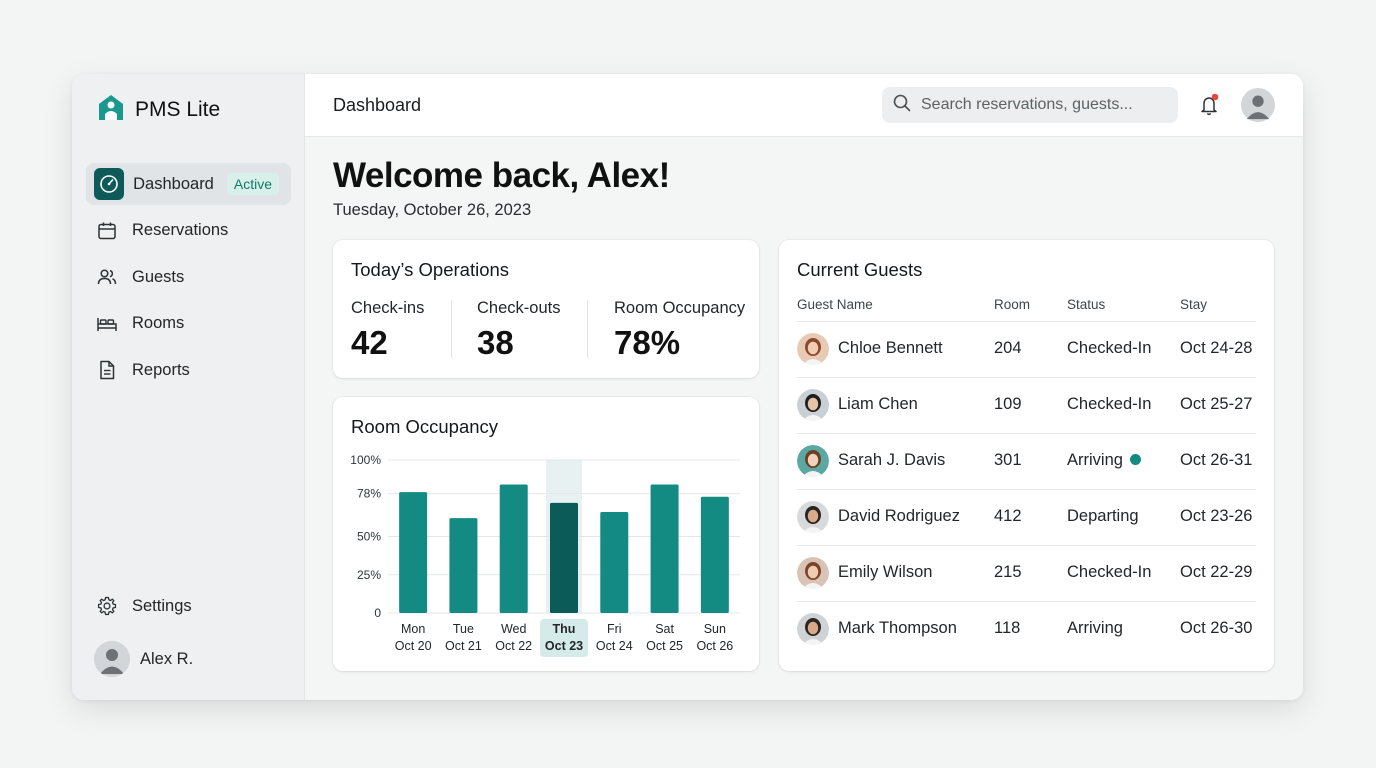 Image resolution: width=1376 pixels, height=768 pixels. What do you see at coordinates (158, 276) in the screenshot?
I see `sidebar-item-label: Guests` at bounding box center [158, 276].